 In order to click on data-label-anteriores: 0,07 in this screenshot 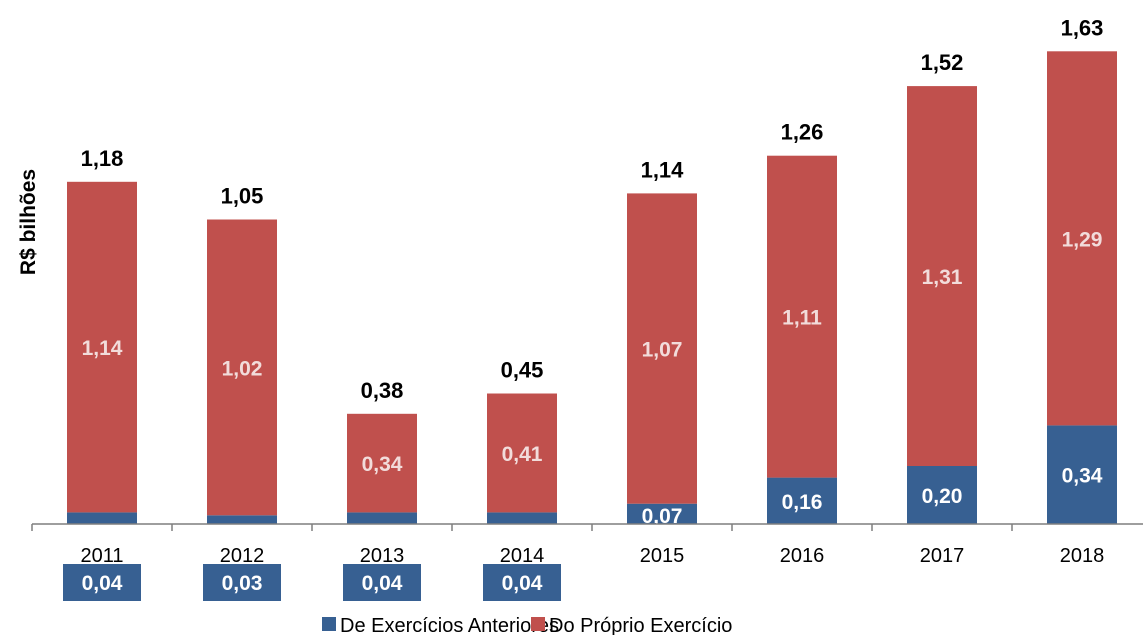, I will do `click(662, 516)`.